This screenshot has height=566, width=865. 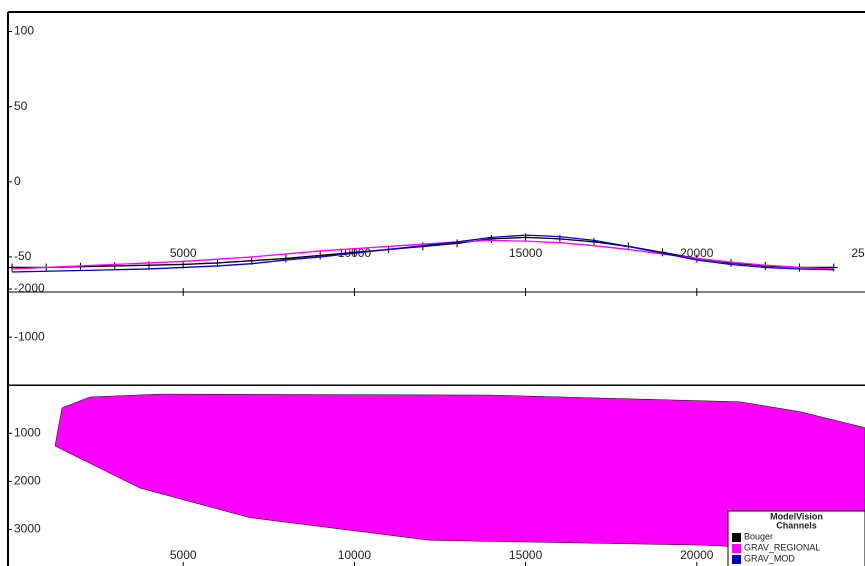 I want to click on legend-label: GRAV_REGIONAL, so click(x=782, y=547).